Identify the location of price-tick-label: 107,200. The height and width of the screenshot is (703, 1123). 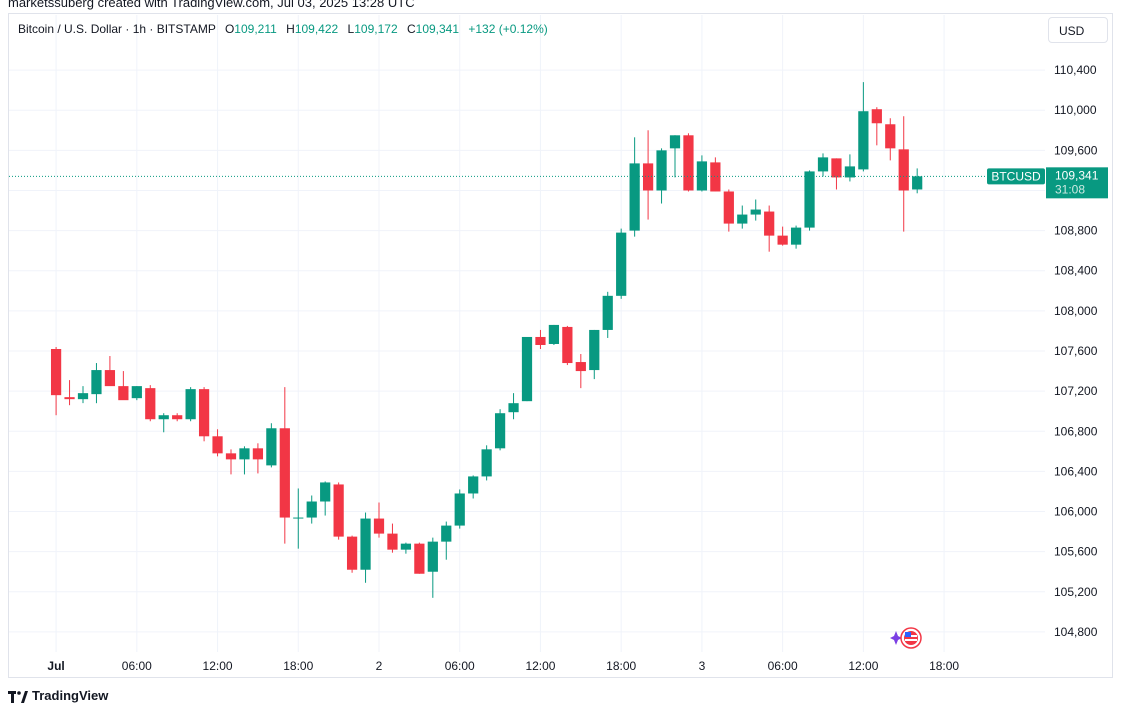
(1076, 391).